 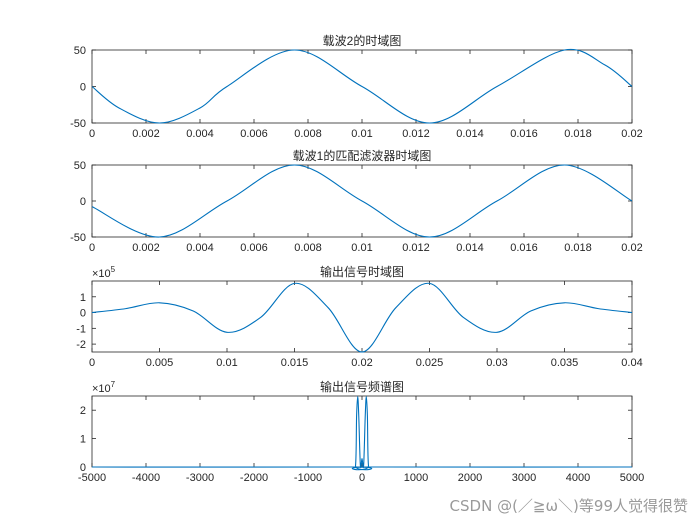 What do you see at coordinates (146, 478) in the screenshot?
I see `x-tick-label: -4000` at bounding box center [146, 478].